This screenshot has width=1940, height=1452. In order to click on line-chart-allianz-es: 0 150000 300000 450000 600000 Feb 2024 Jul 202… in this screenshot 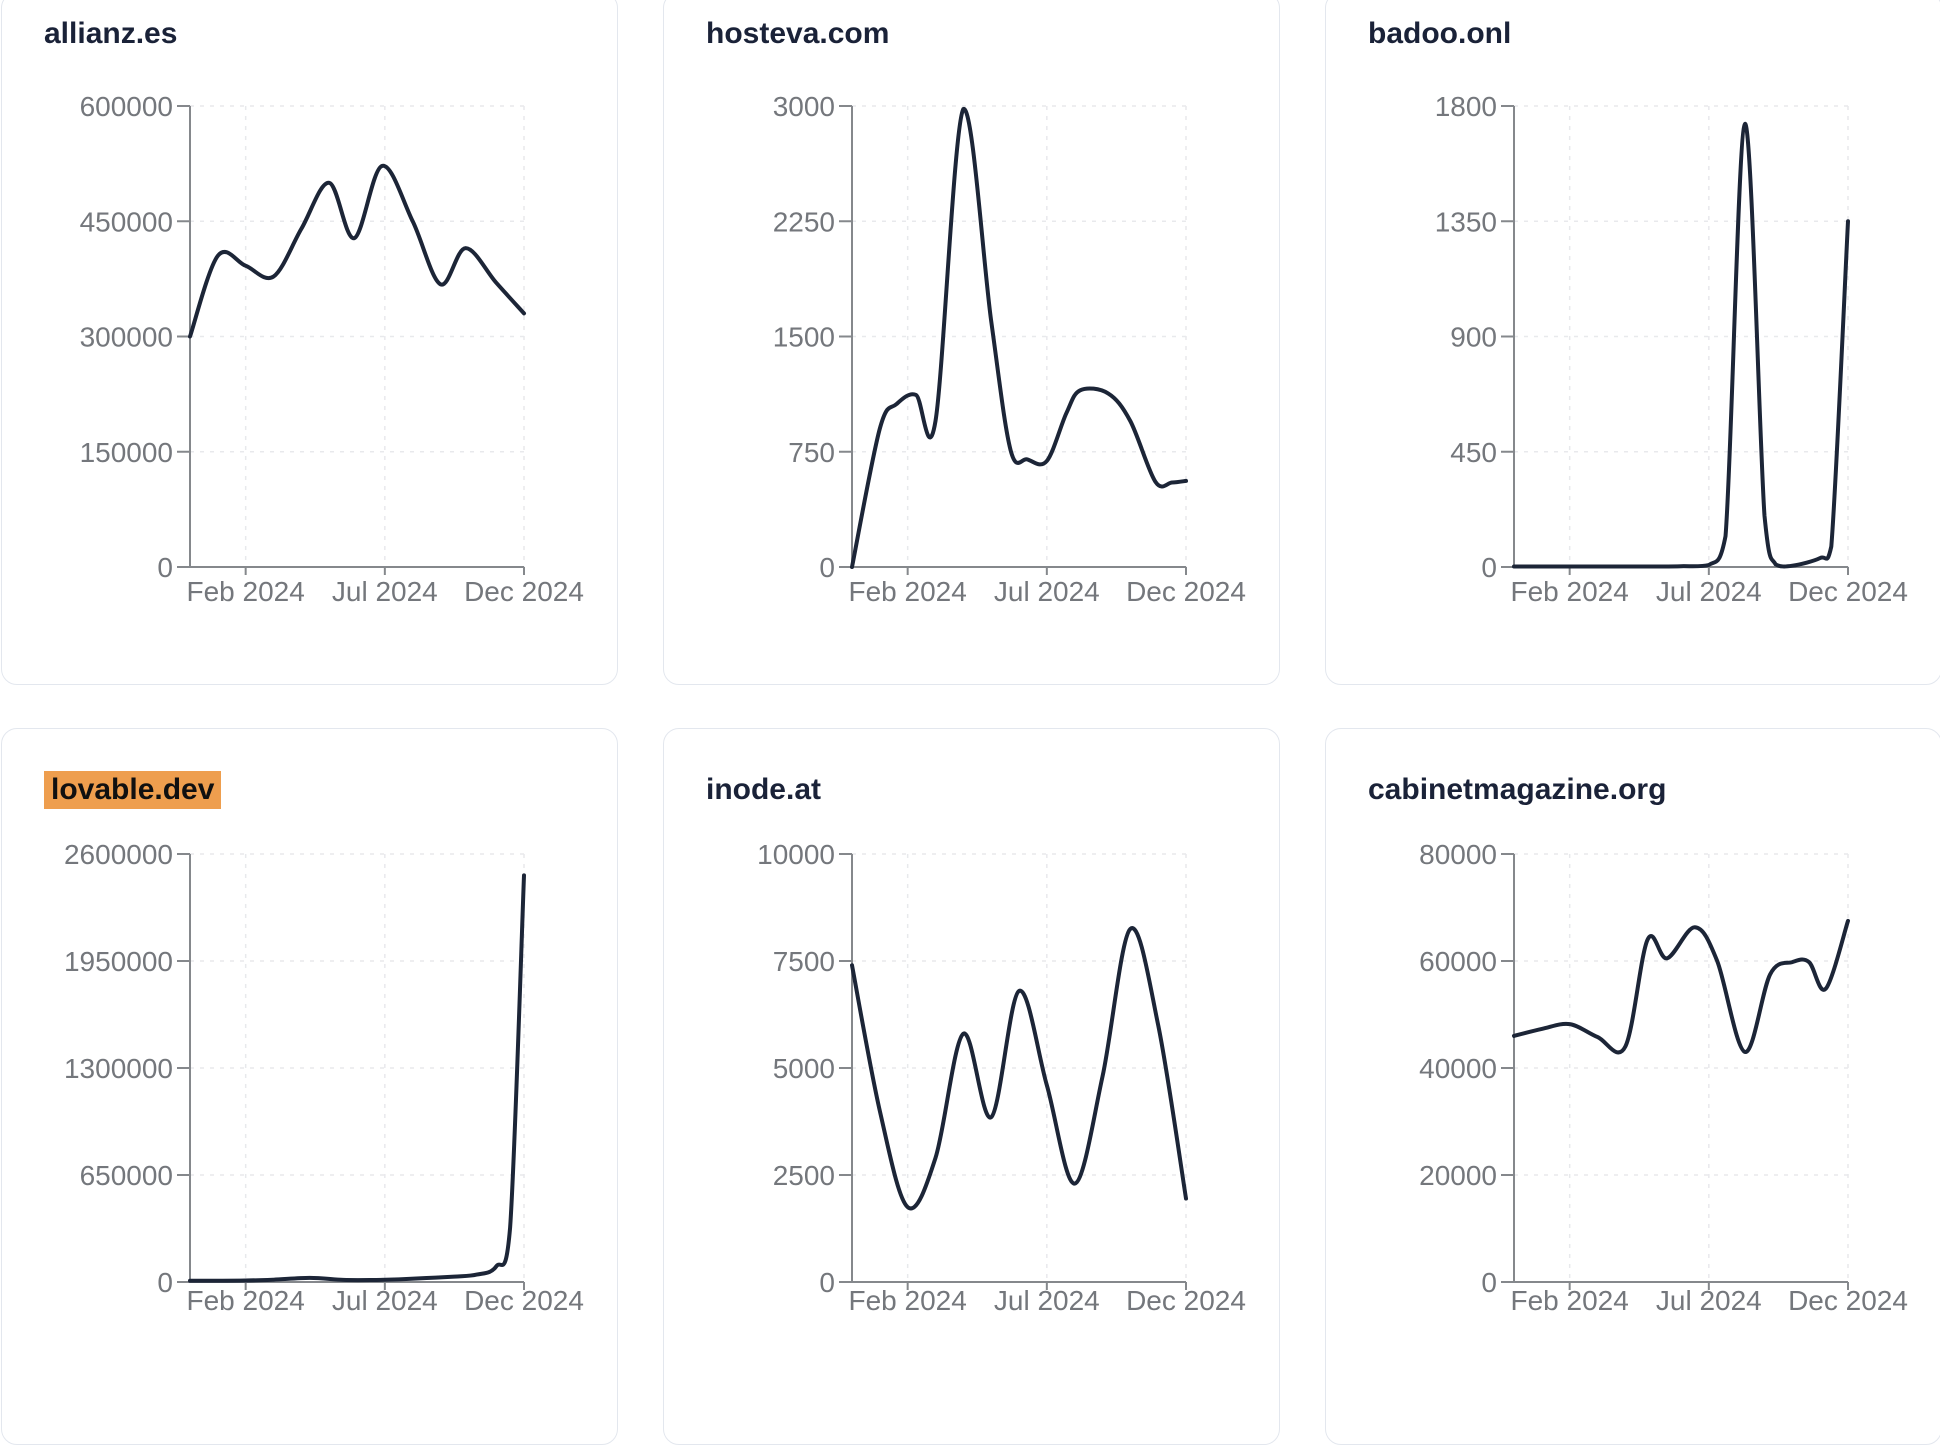, I will do `click(310, 342)`.